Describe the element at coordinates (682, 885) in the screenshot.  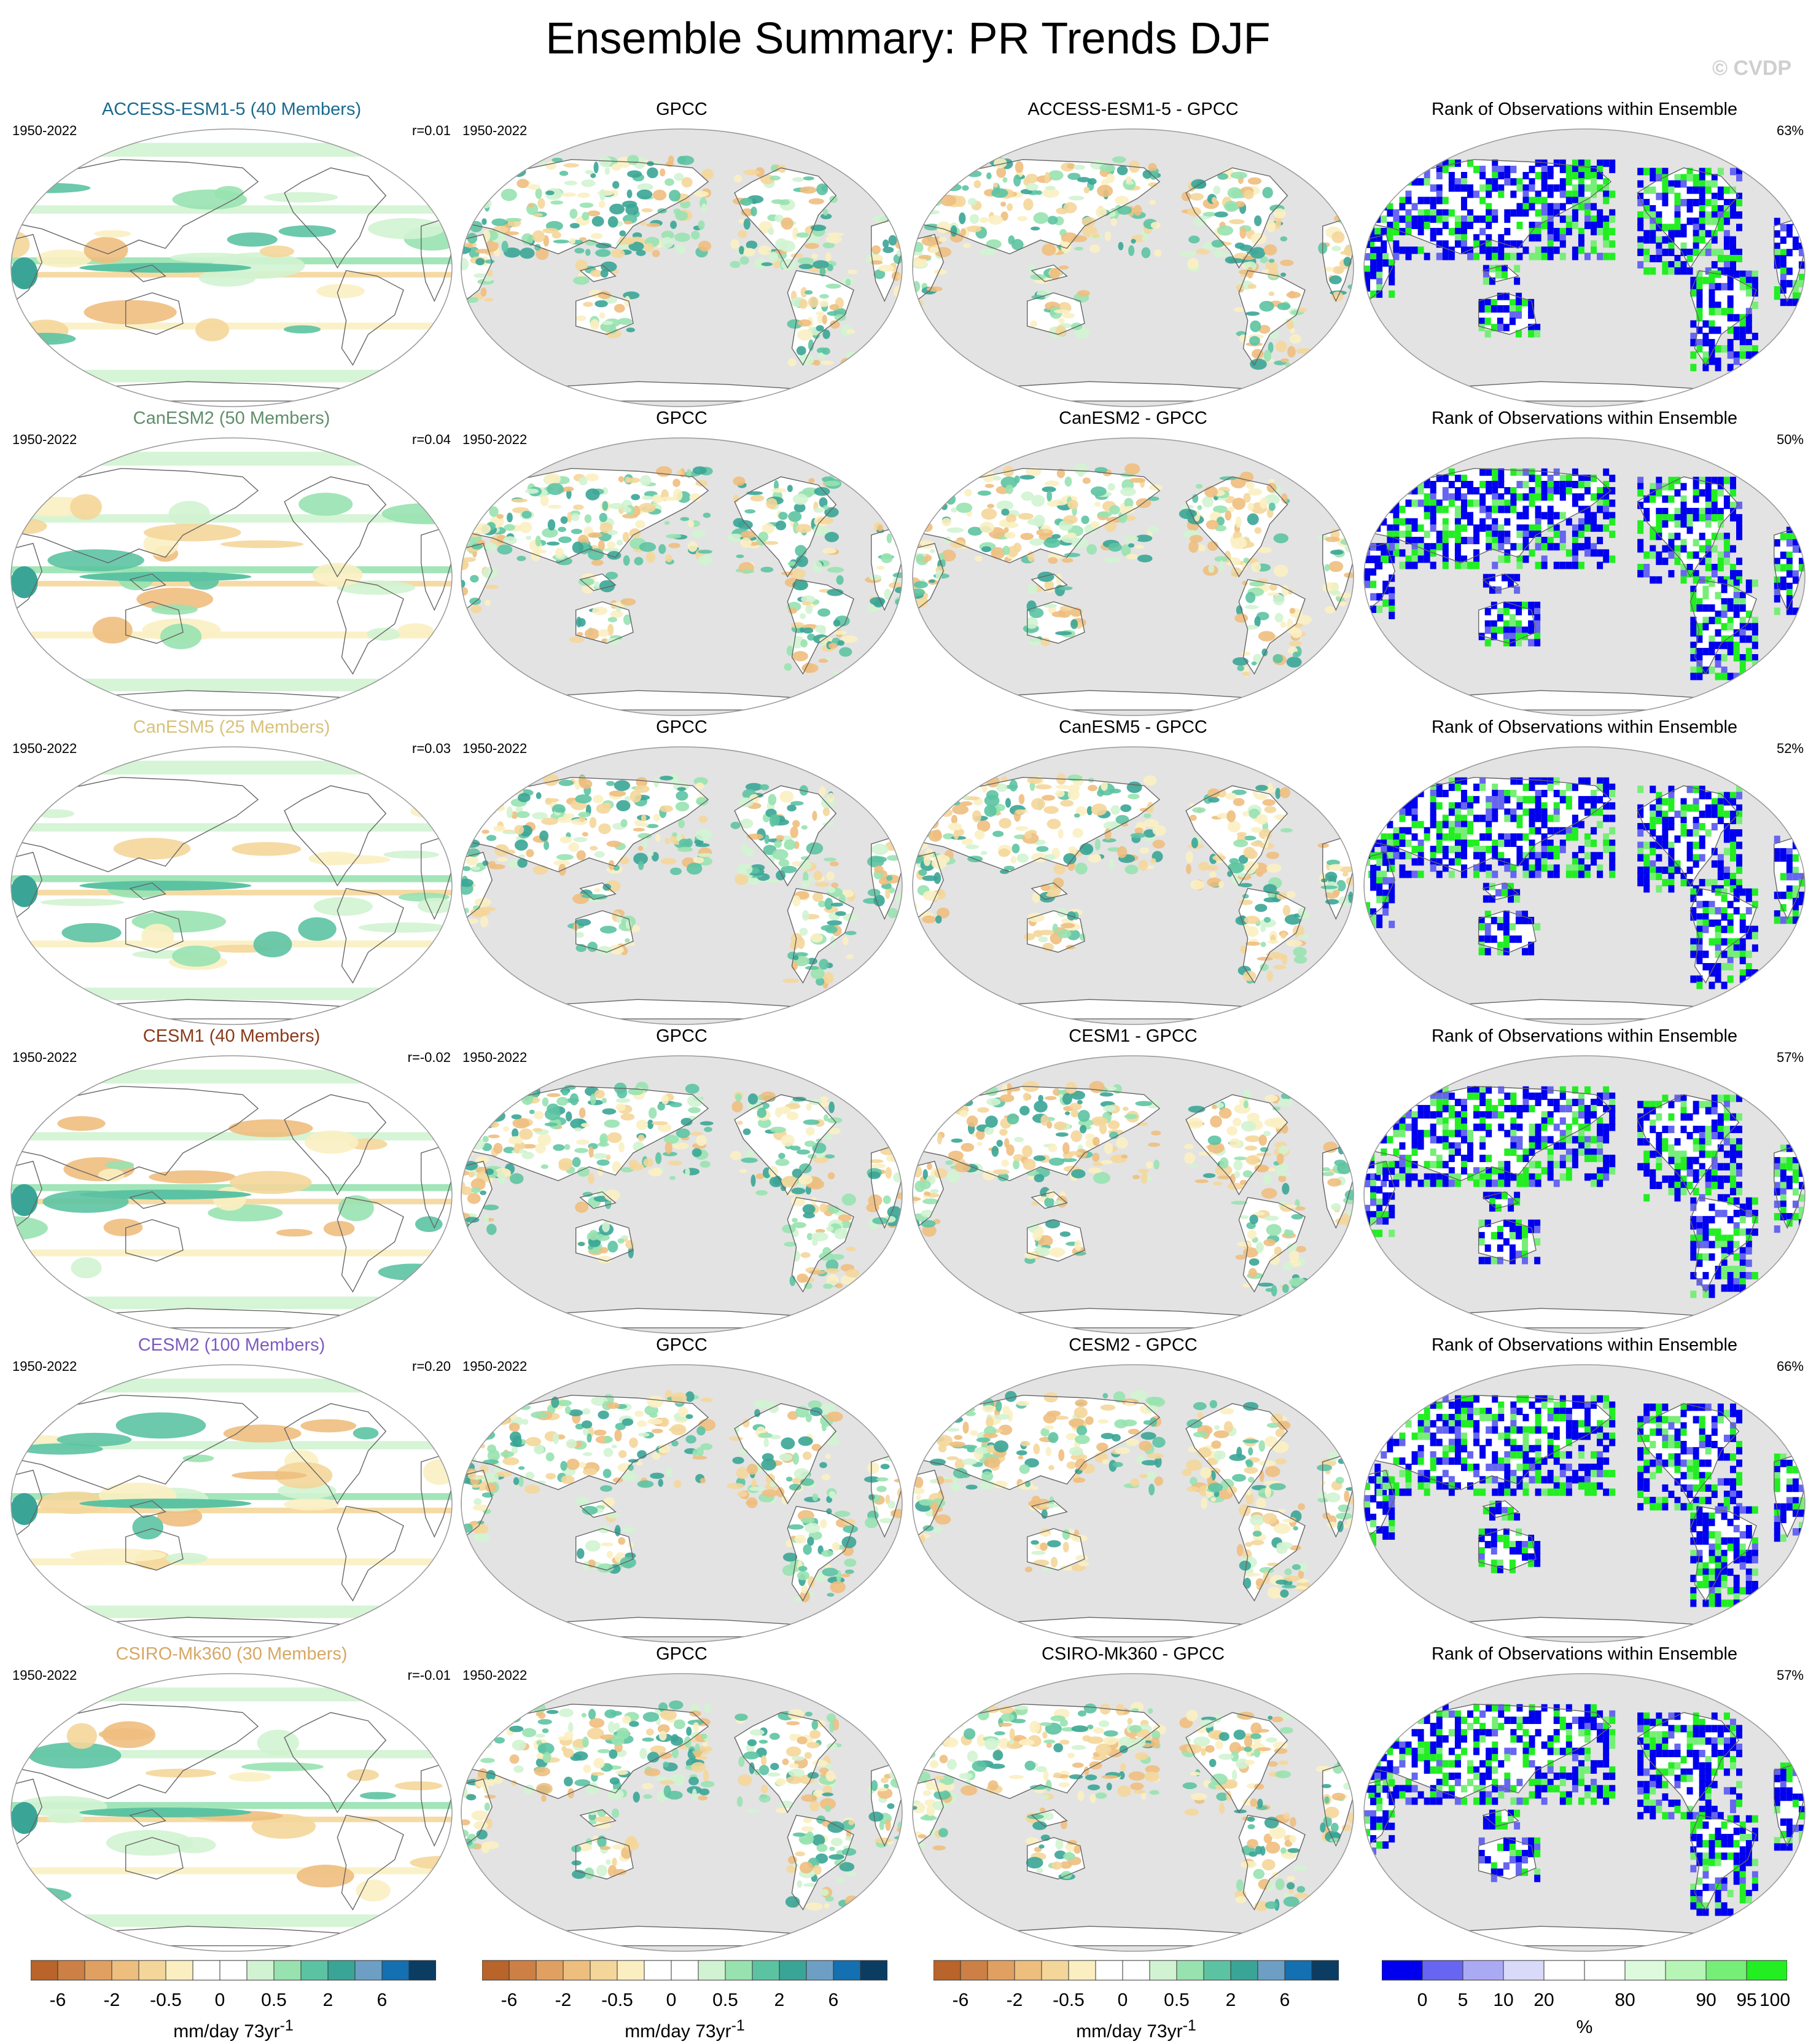
I see `globe-outline` at that location.